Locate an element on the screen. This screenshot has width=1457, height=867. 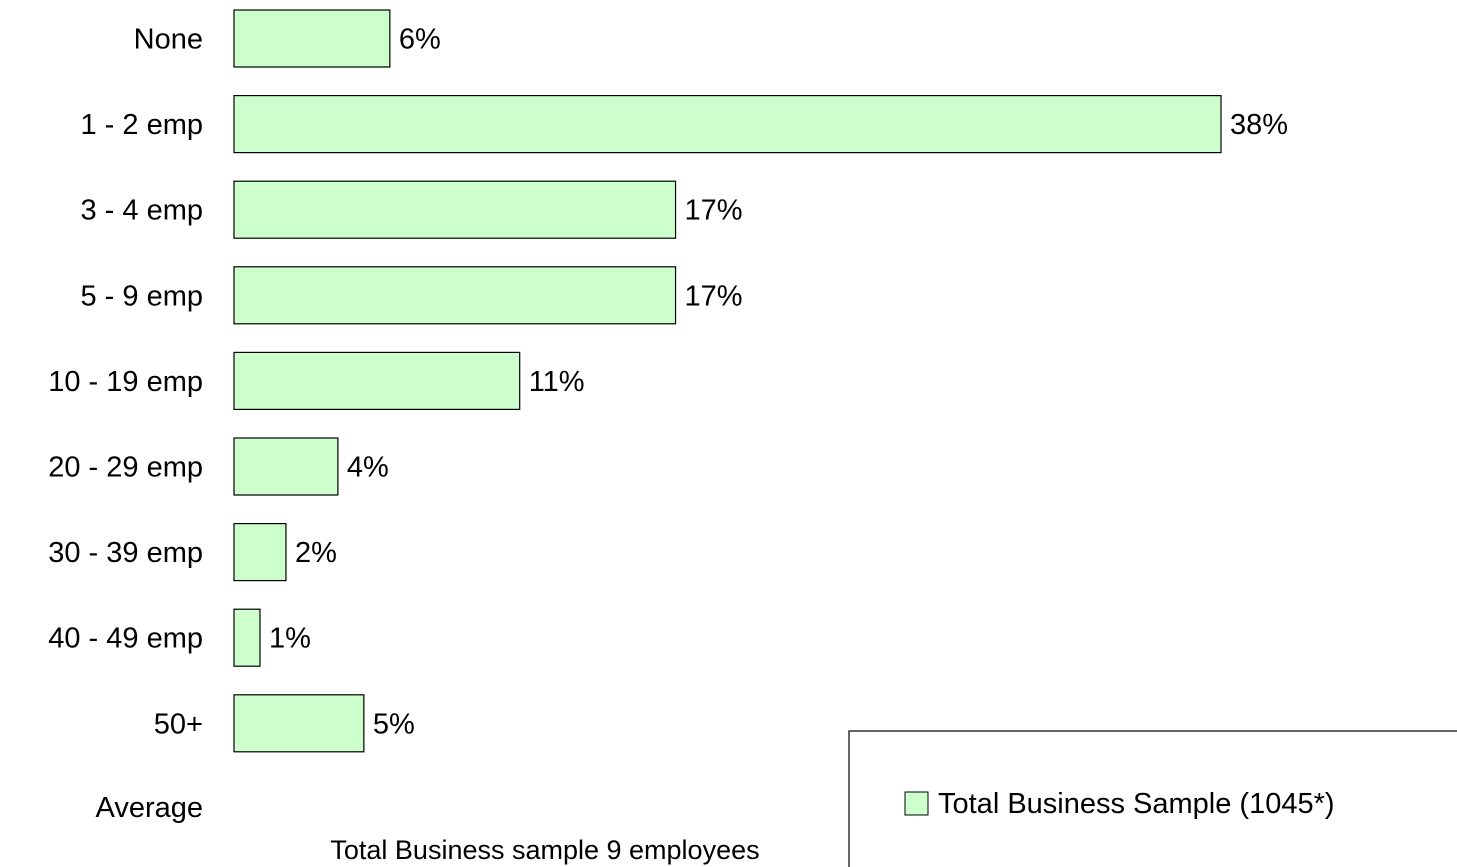
data-label: 2% is located at coordinates (316, 553).